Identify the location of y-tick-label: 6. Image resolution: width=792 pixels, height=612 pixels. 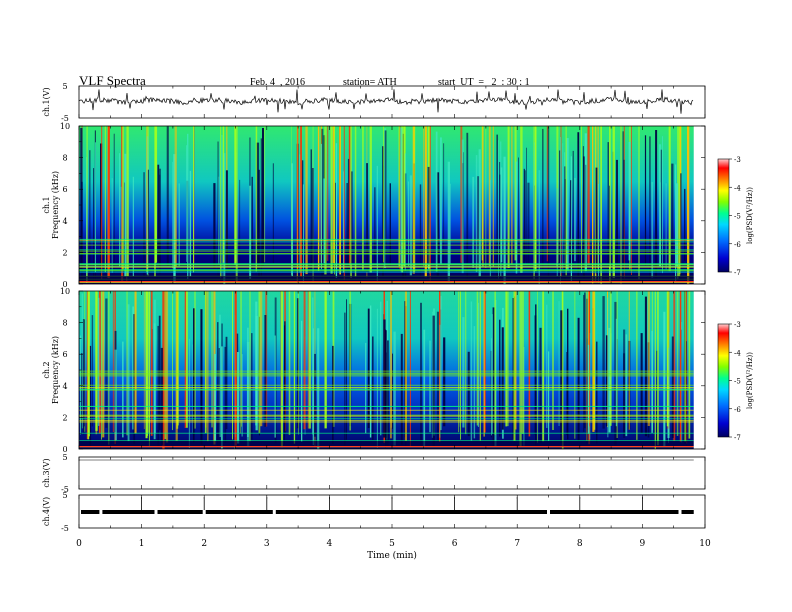
(64, 189).